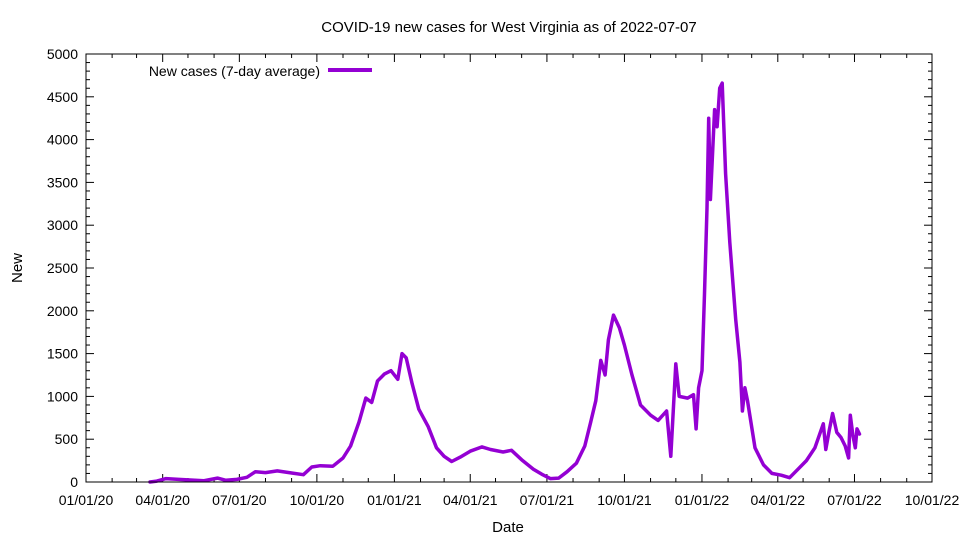 The image size is (960, 540). I want to click on x-tick-label: 04/01/22, so click(778, 500).